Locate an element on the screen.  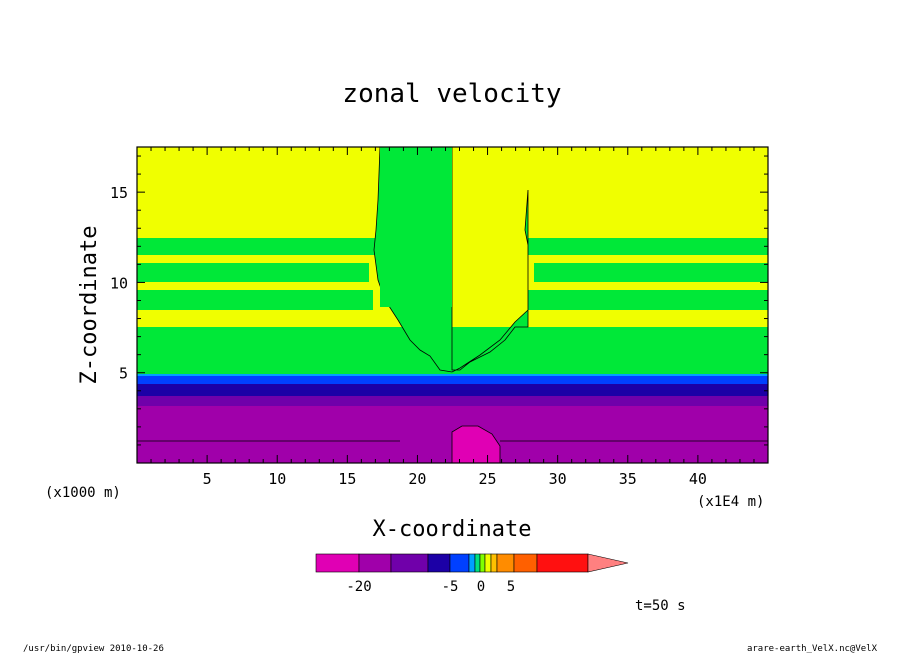
surface-maximum-region is located at coordinates (476, 444).